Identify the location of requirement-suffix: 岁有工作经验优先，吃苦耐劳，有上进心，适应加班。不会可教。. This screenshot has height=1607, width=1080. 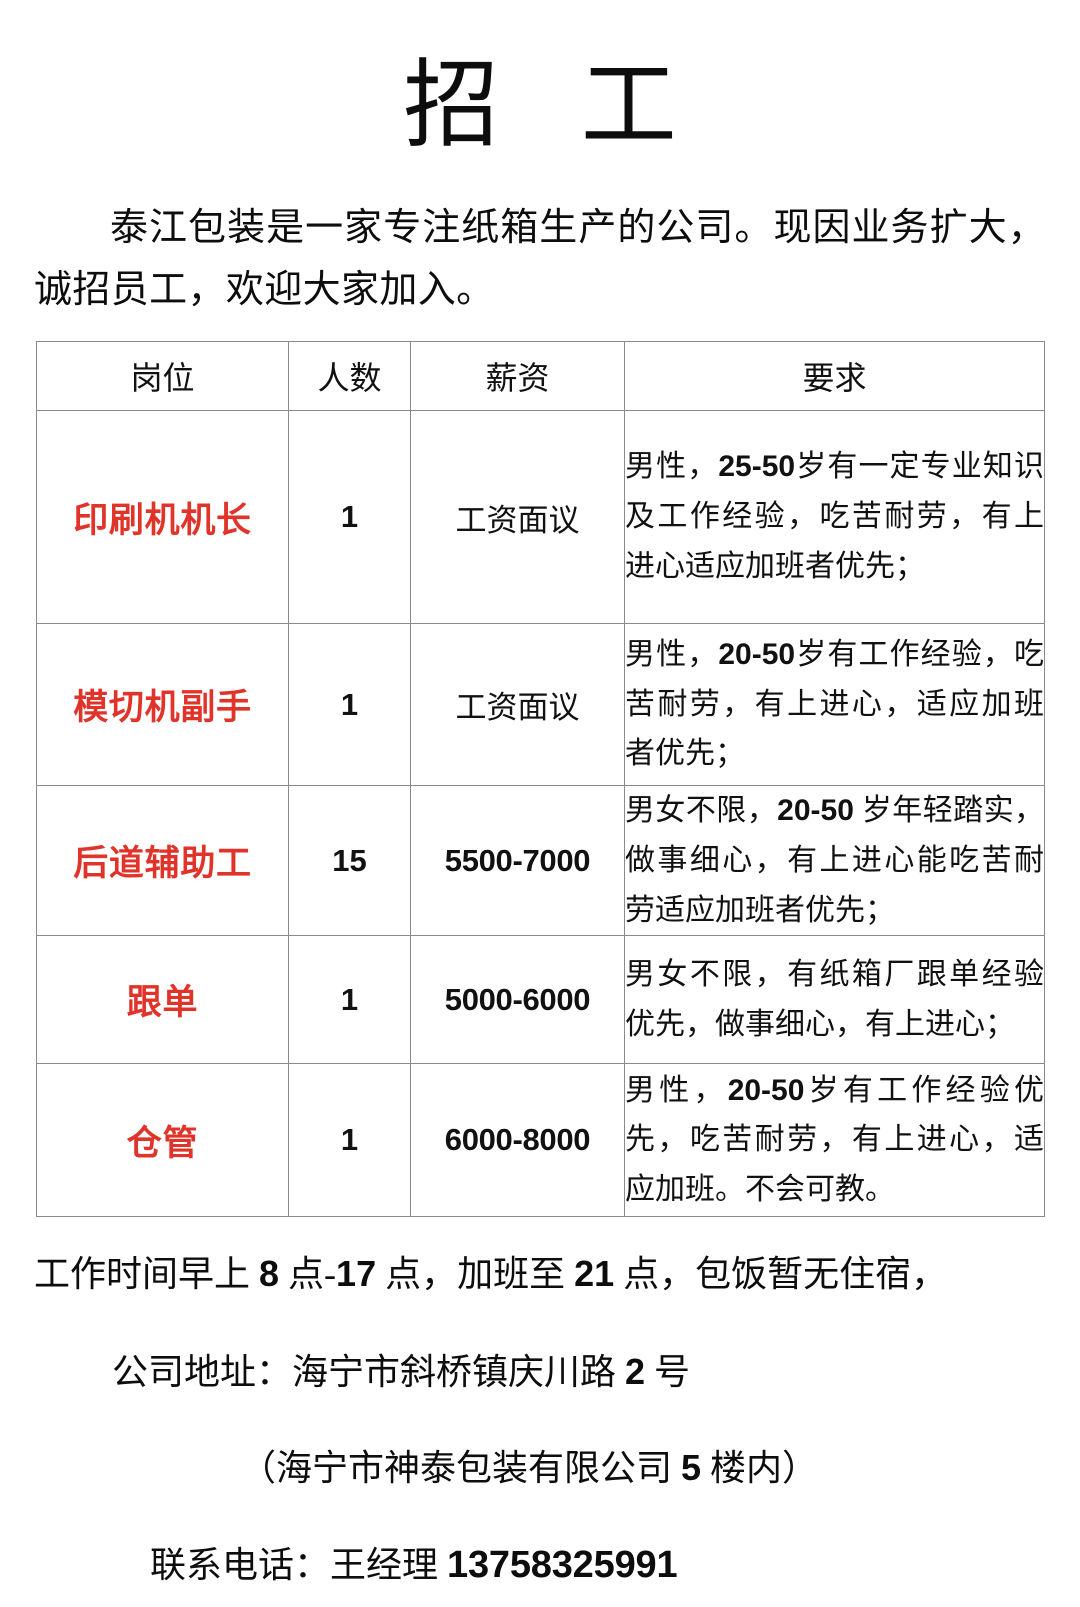
(835, 1140).